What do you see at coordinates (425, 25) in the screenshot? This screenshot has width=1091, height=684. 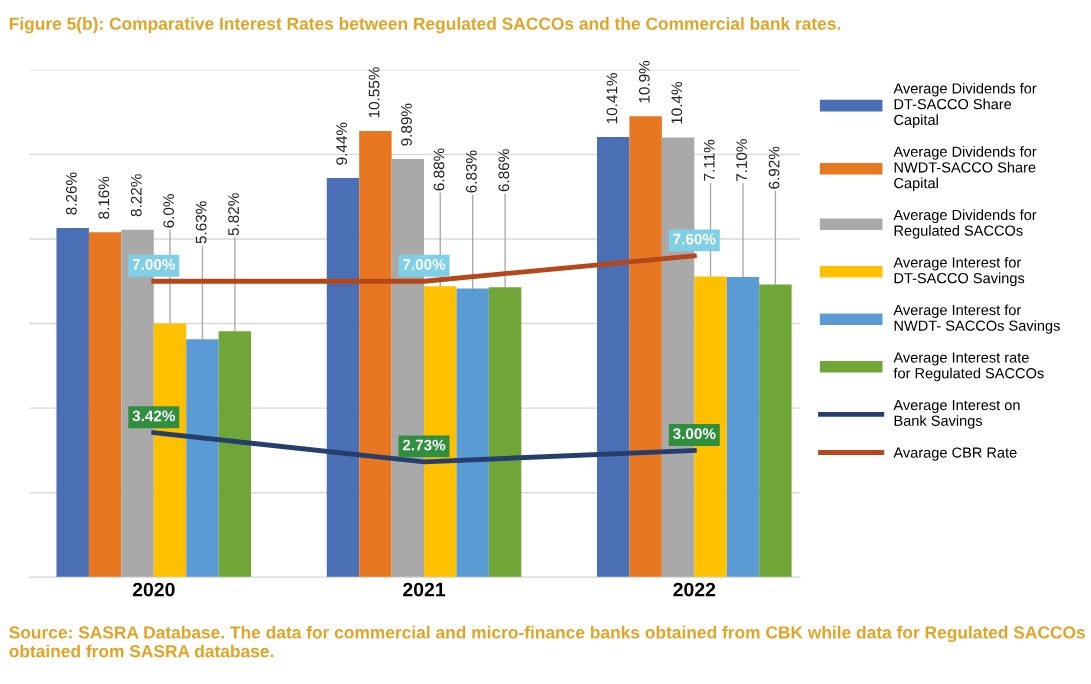 I see `chart-title: Figure 5(b): Comparative Interest Rates between Regulated SACCOs and the Commercial bank rates.` at bounding box center [425, 25].